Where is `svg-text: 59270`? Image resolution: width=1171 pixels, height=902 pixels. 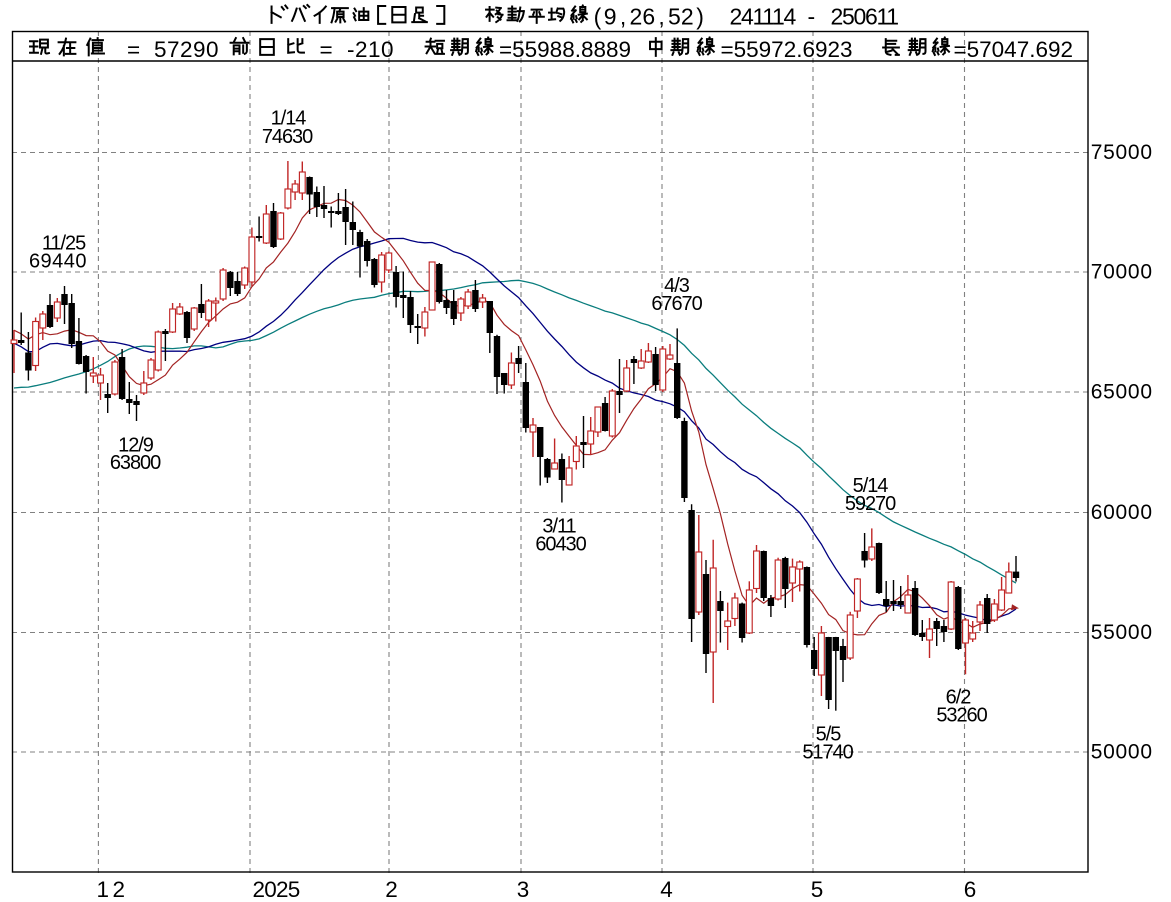 svg-text: 59270 is located at coordinates (870, 504).